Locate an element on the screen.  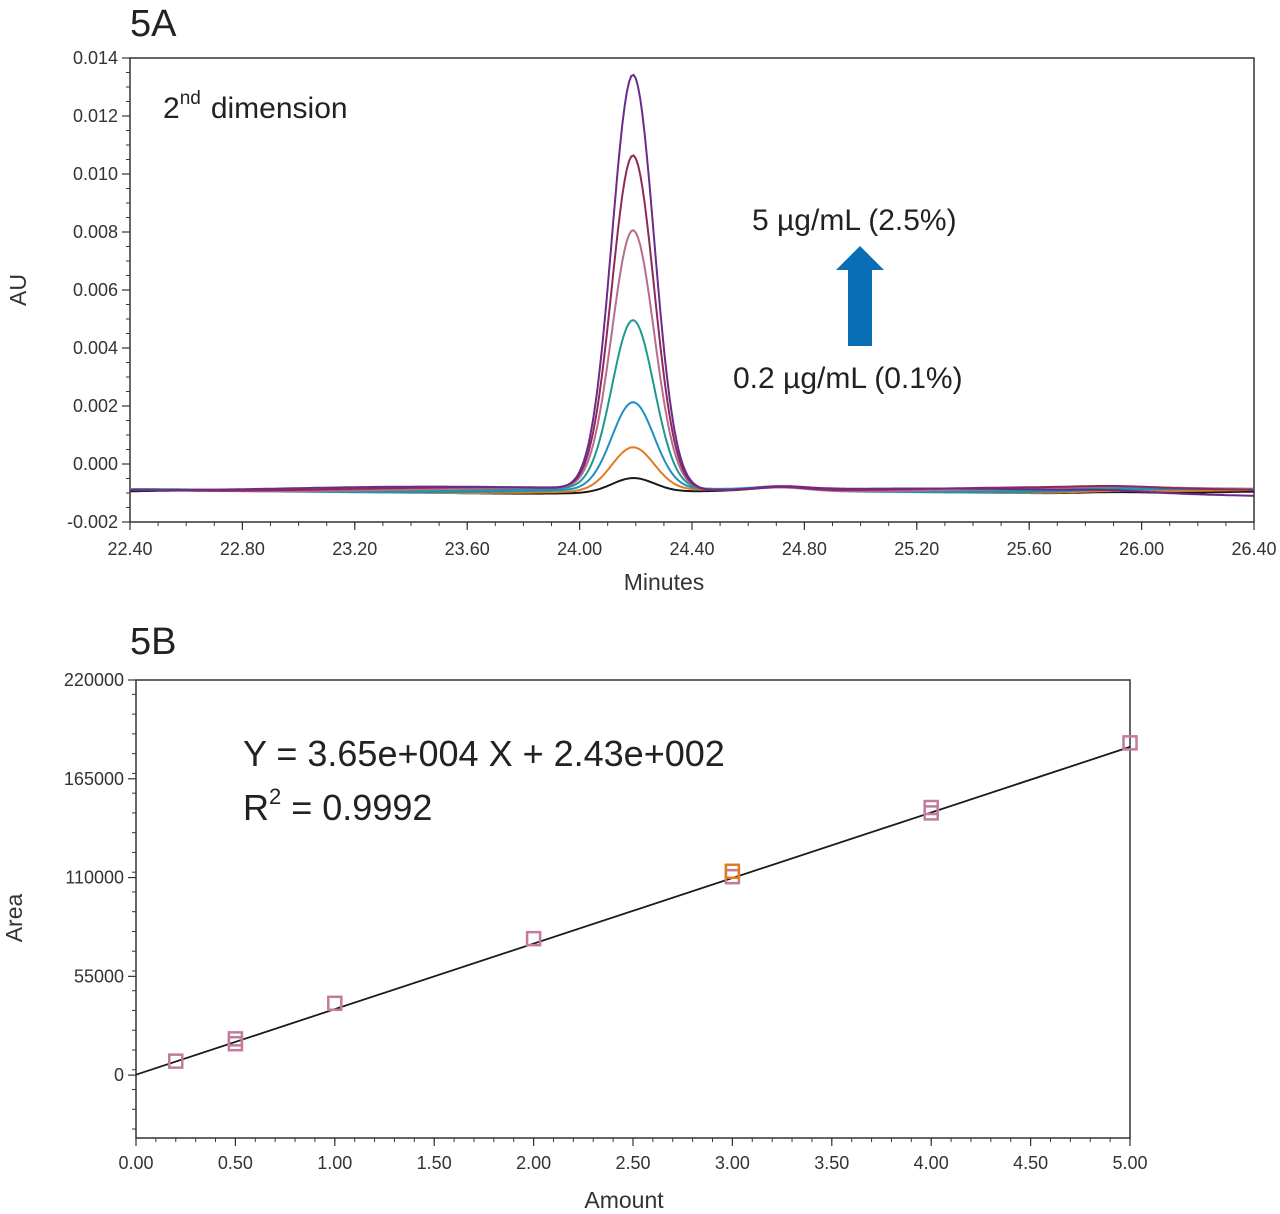
a-y-tick-label: -0.002 is located at coordinates (92, 522).